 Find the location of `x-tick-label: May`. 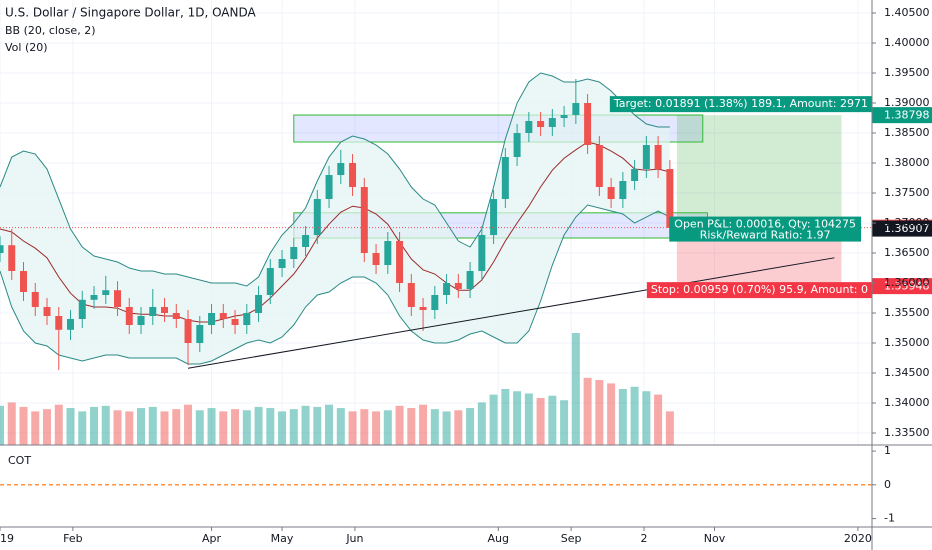

x-tick-label: May is located at coordinates (282, 538).